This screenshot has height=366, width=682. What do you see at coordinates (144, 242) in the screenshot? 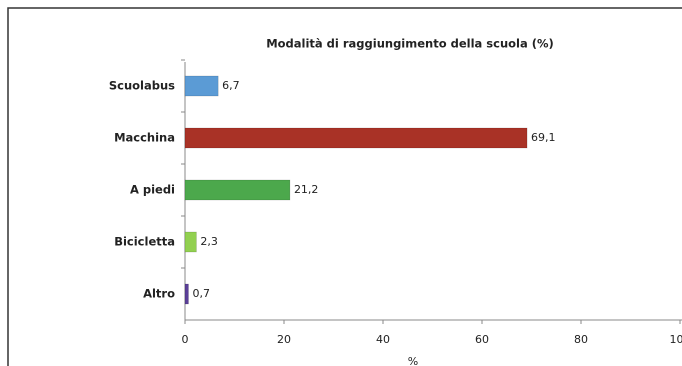
I see `y-tick-label: Bicicletta` at bounding box center [144, 242].